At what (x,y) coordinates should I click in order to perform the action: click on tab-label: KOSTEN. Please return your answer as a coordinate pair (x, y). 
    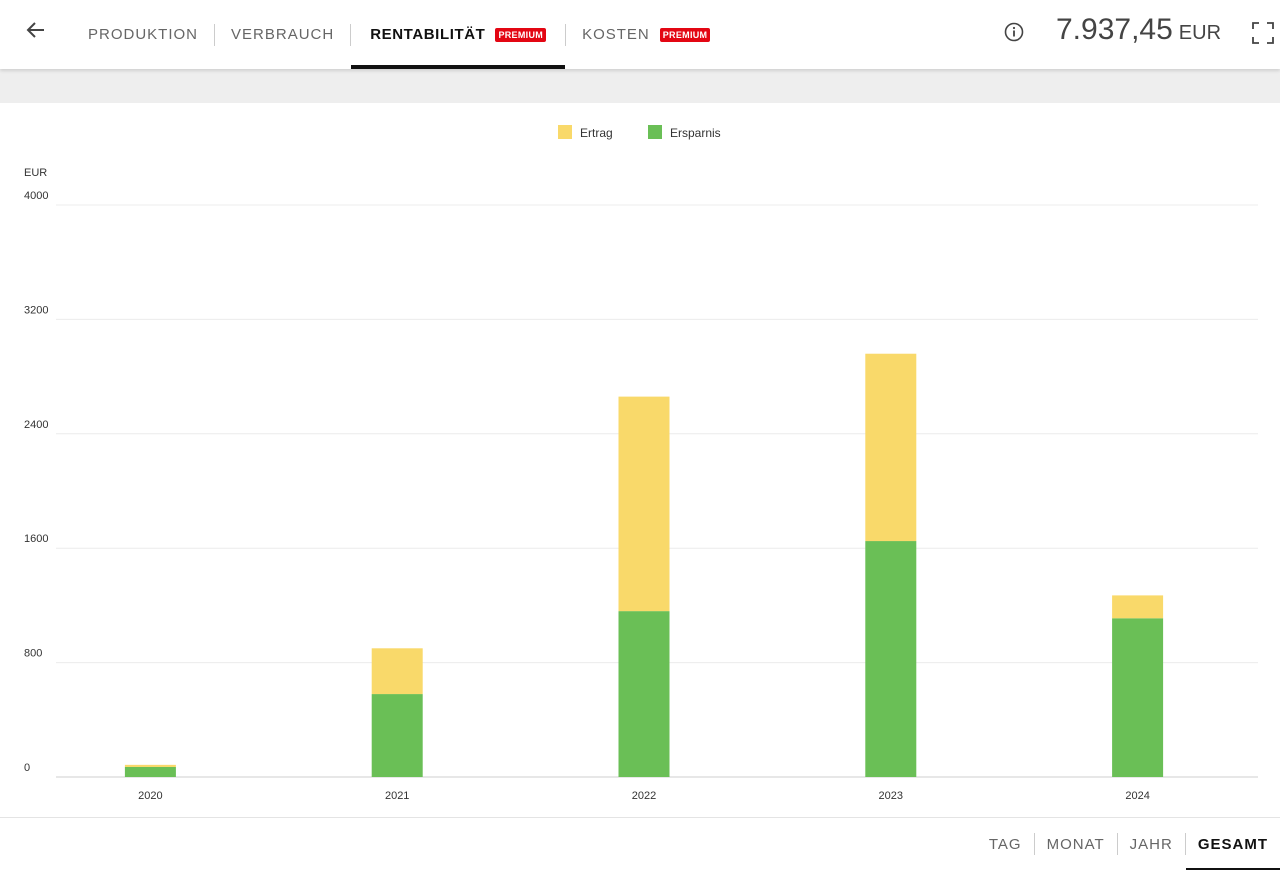
    Looking at the image, I should click on (616, 34).